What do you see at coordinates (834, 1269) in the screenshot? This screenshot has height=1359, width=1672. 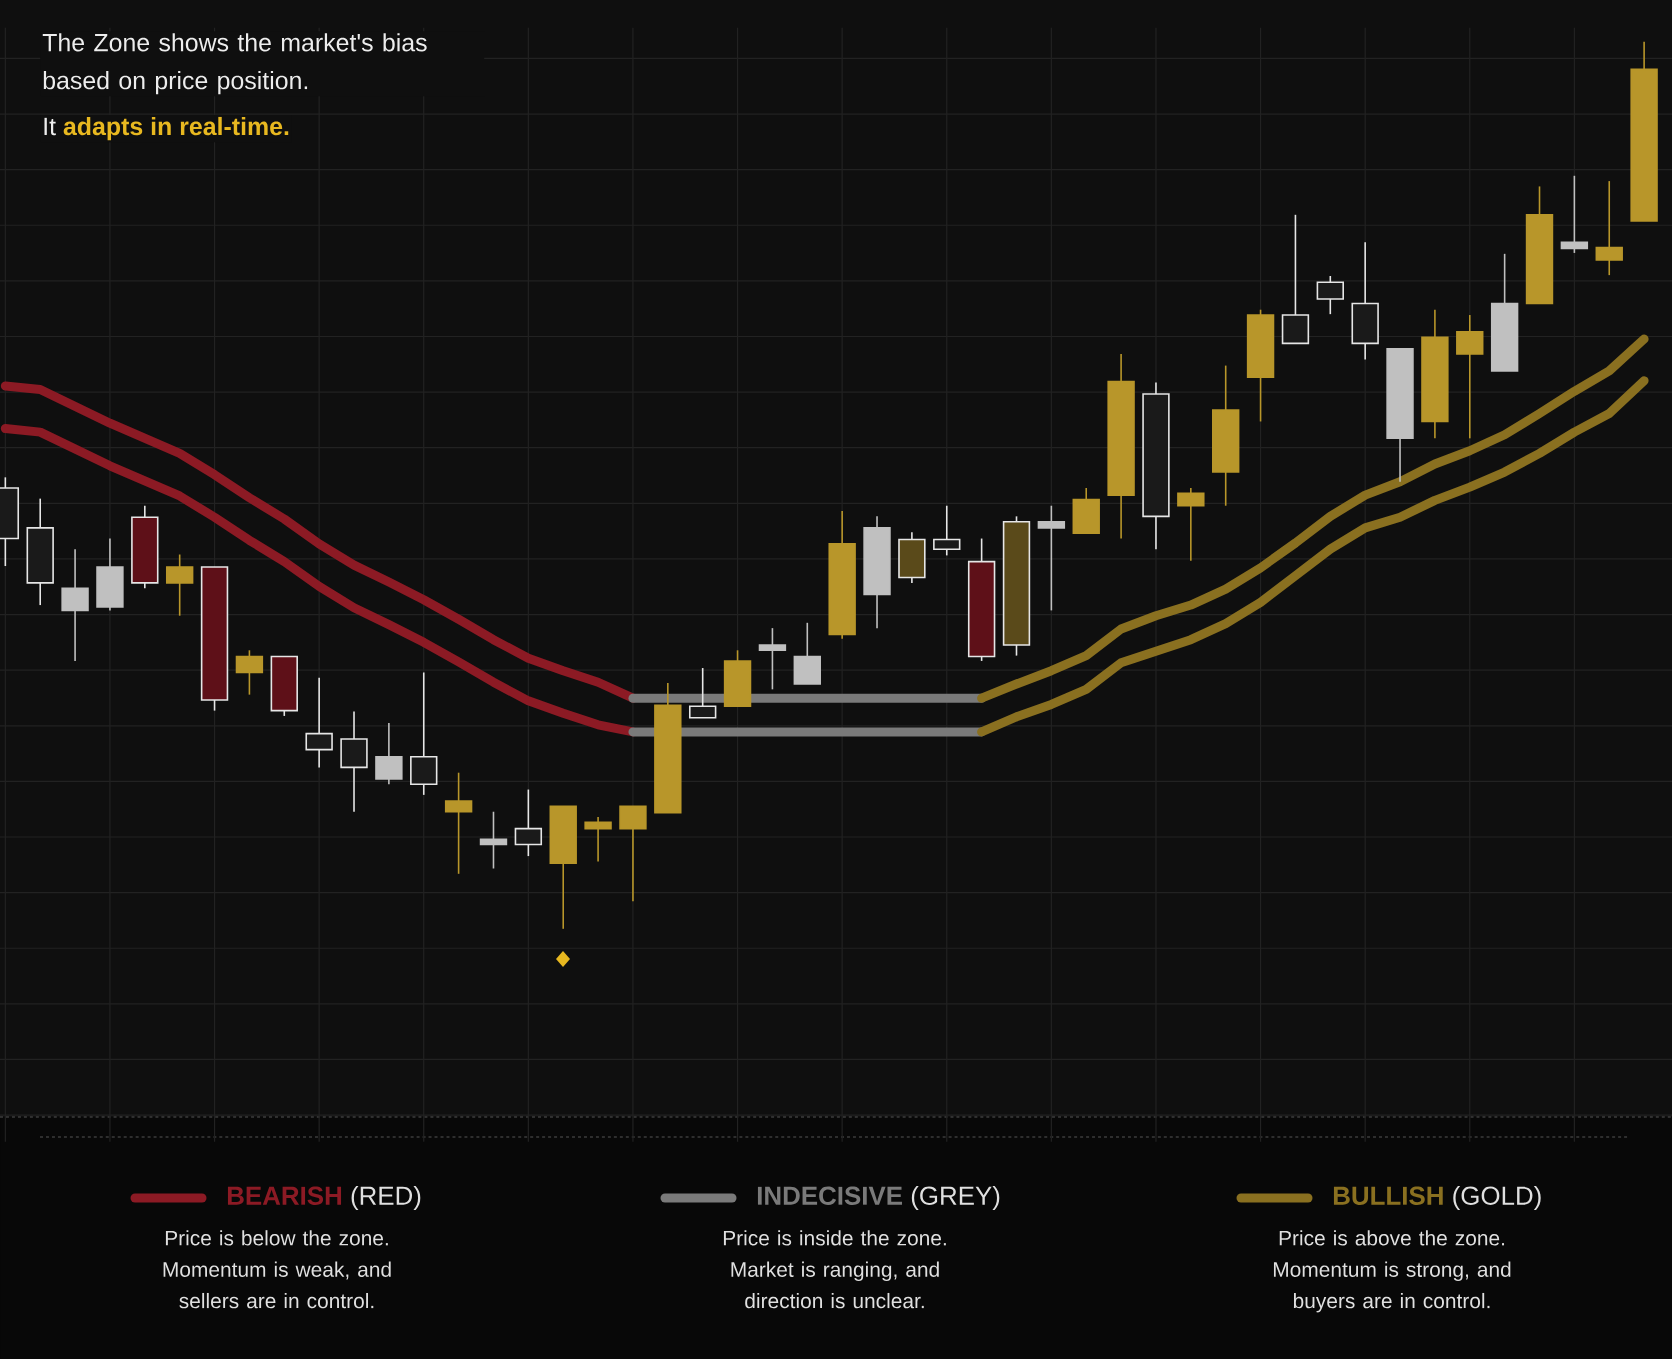 I see `text: Price is inside the zone. Market is ranging, and direction is unclear.` at bounding box center [834, 1269].